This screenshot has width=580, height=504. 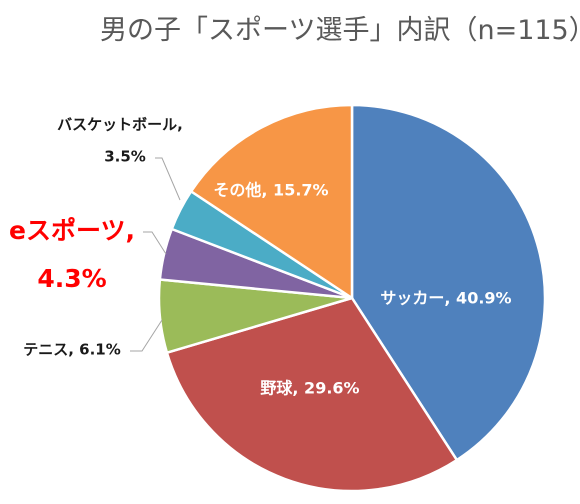 What do you see at coordinates (72, 350) in the screenshot?
I see `data-label-2: テニス, 6.1%` at bounding box center [72, 350].